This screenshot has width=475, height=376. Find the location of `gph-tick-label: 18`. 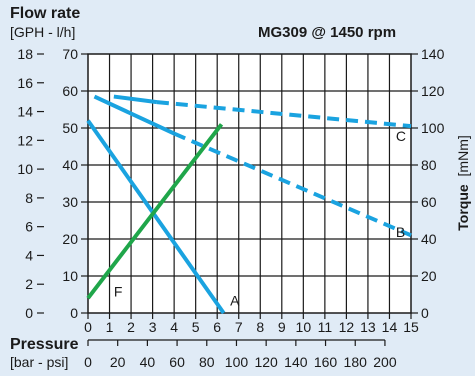

gph-tick-label: 18 is located at coordinates (25, 54).